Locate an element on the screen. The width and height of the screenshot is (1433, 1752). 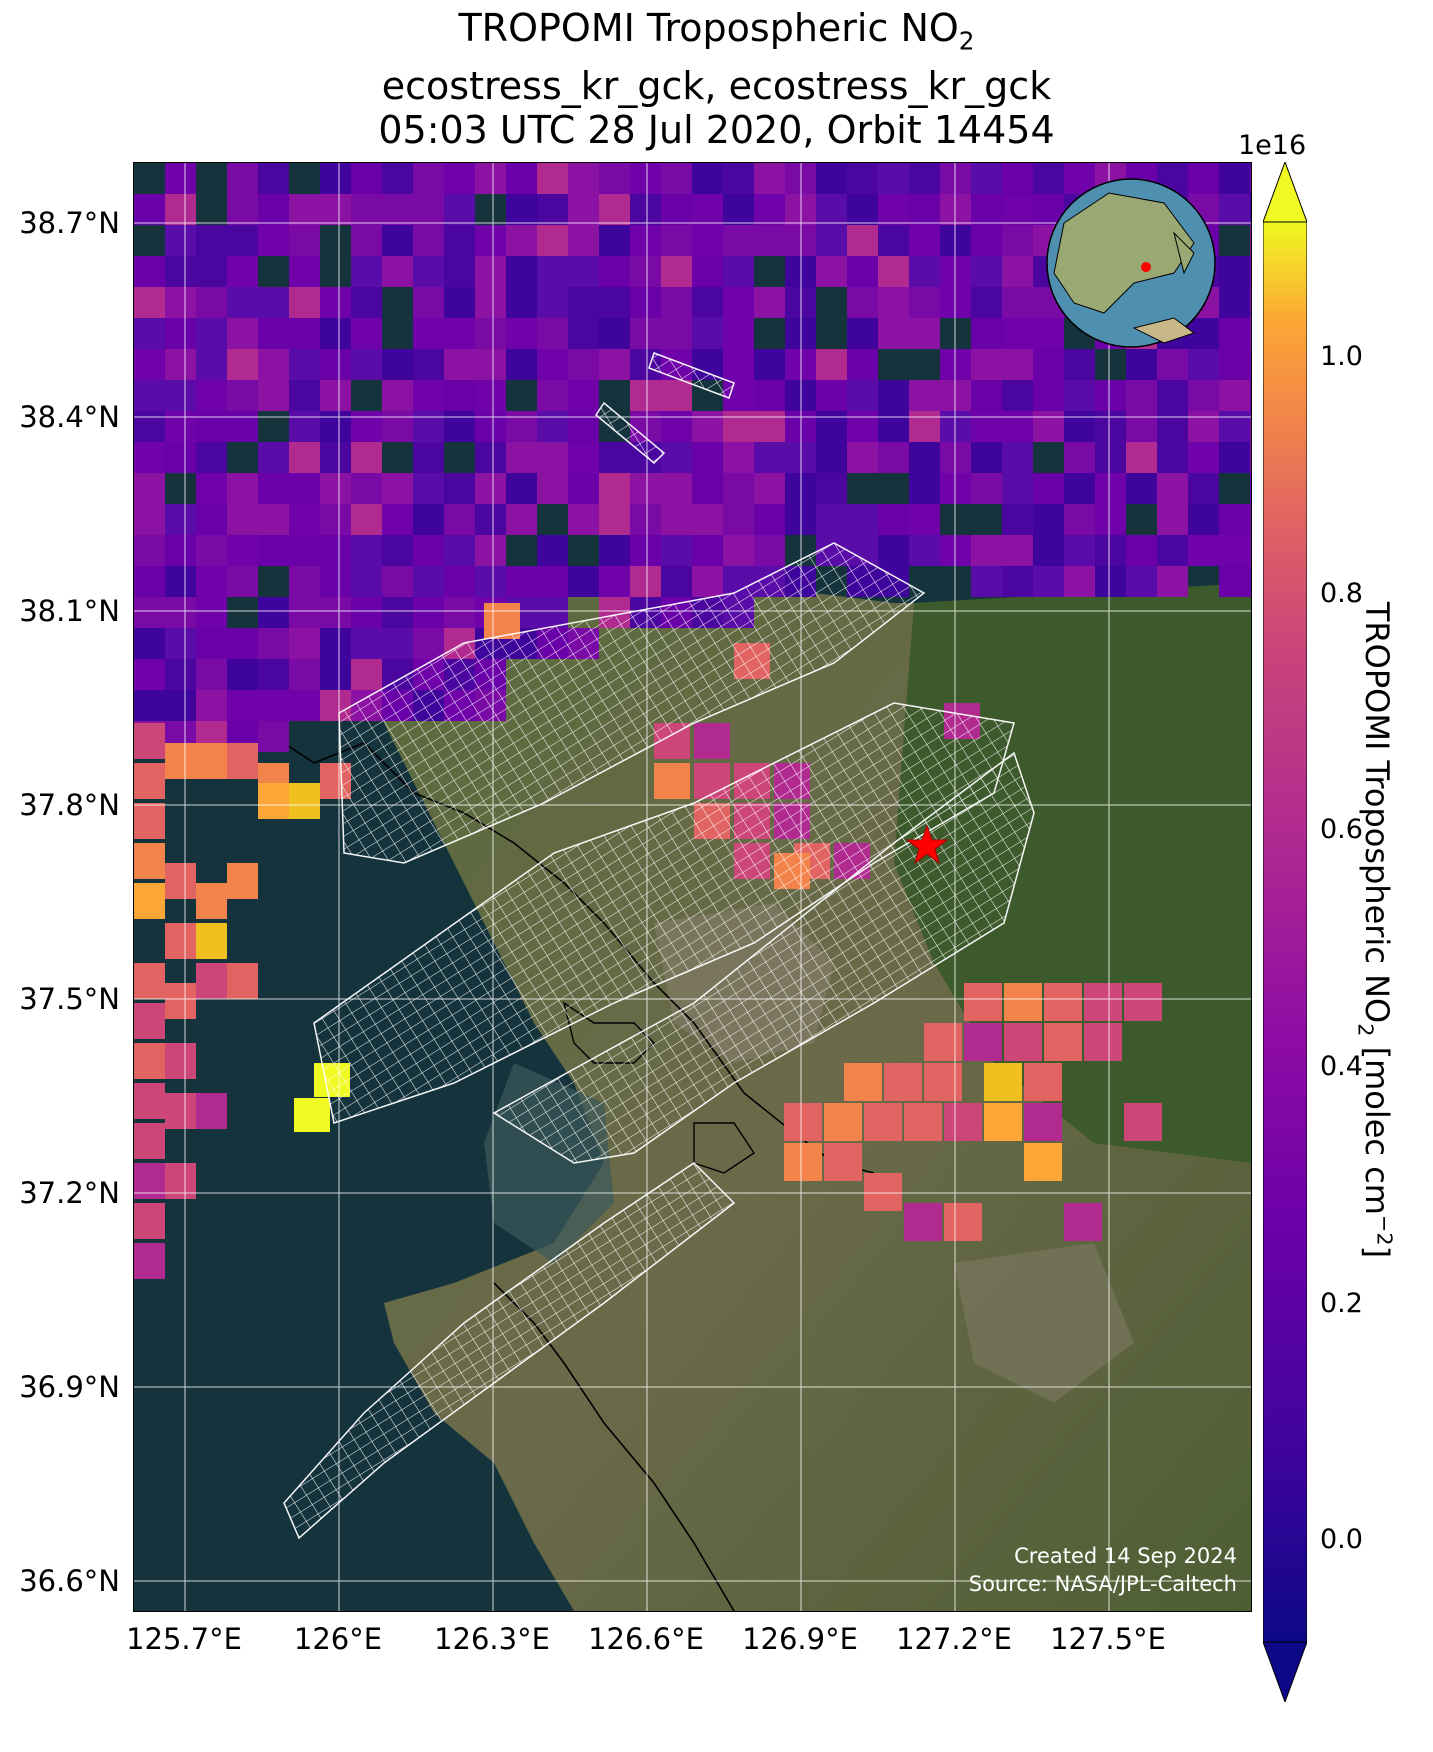
title-line-1: TROPOMI Tropospheric NO2 is located at coordinates (716, 31).